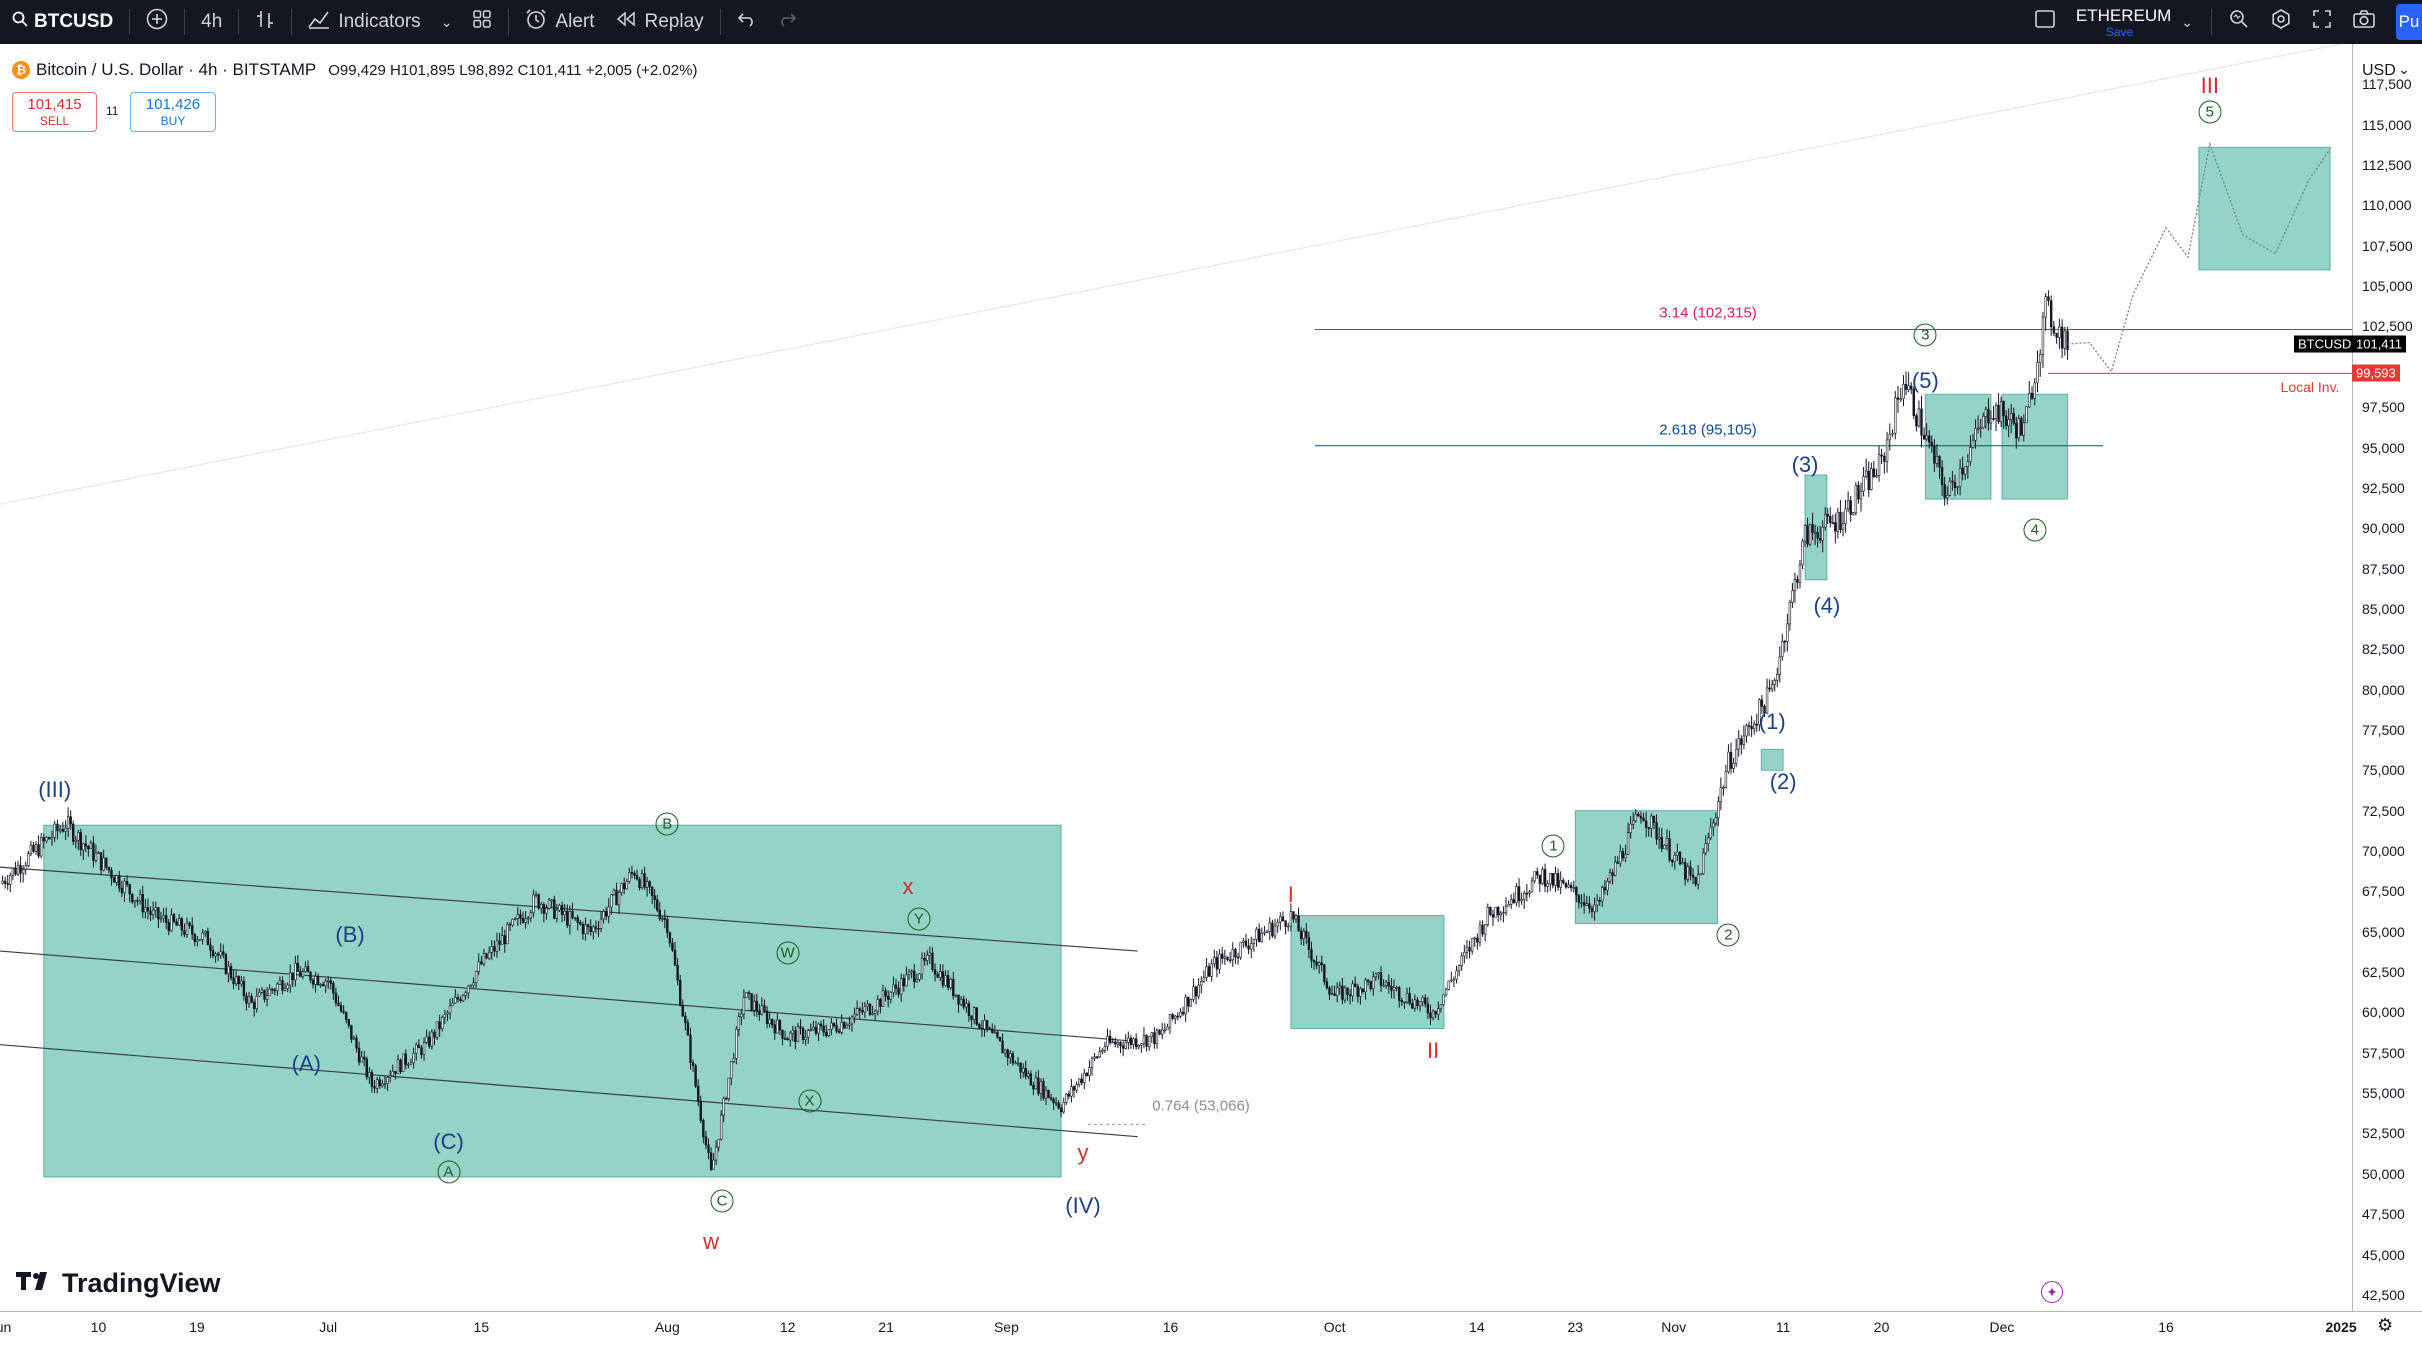 This screenshot has height=1345, width=2422. Describe the element at coordinates (2322, 22) in the screenshot. I see `fullscreen-button` at that location.